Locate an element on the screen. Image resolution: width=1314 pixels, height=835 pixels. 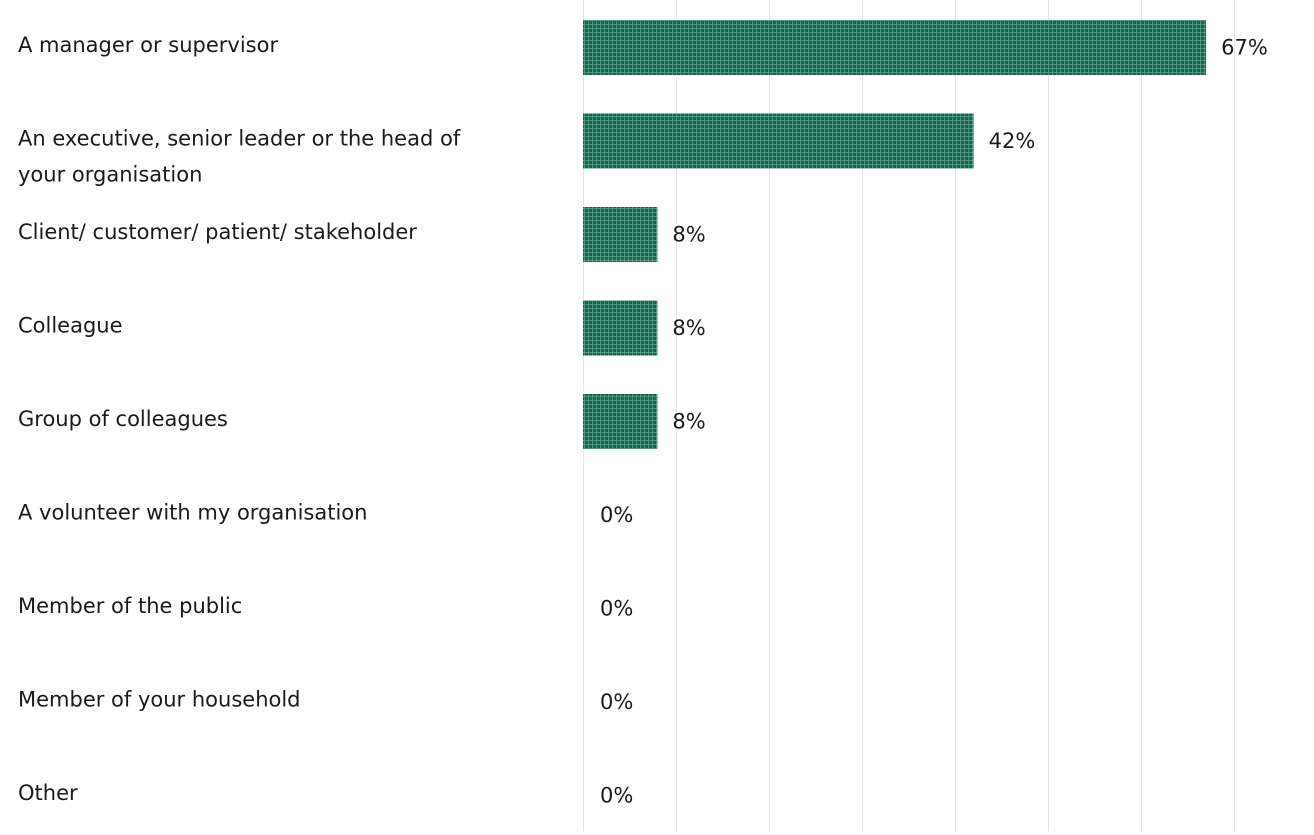
category-label: A volunteer with my organisation is located at coordinates (192, 513).